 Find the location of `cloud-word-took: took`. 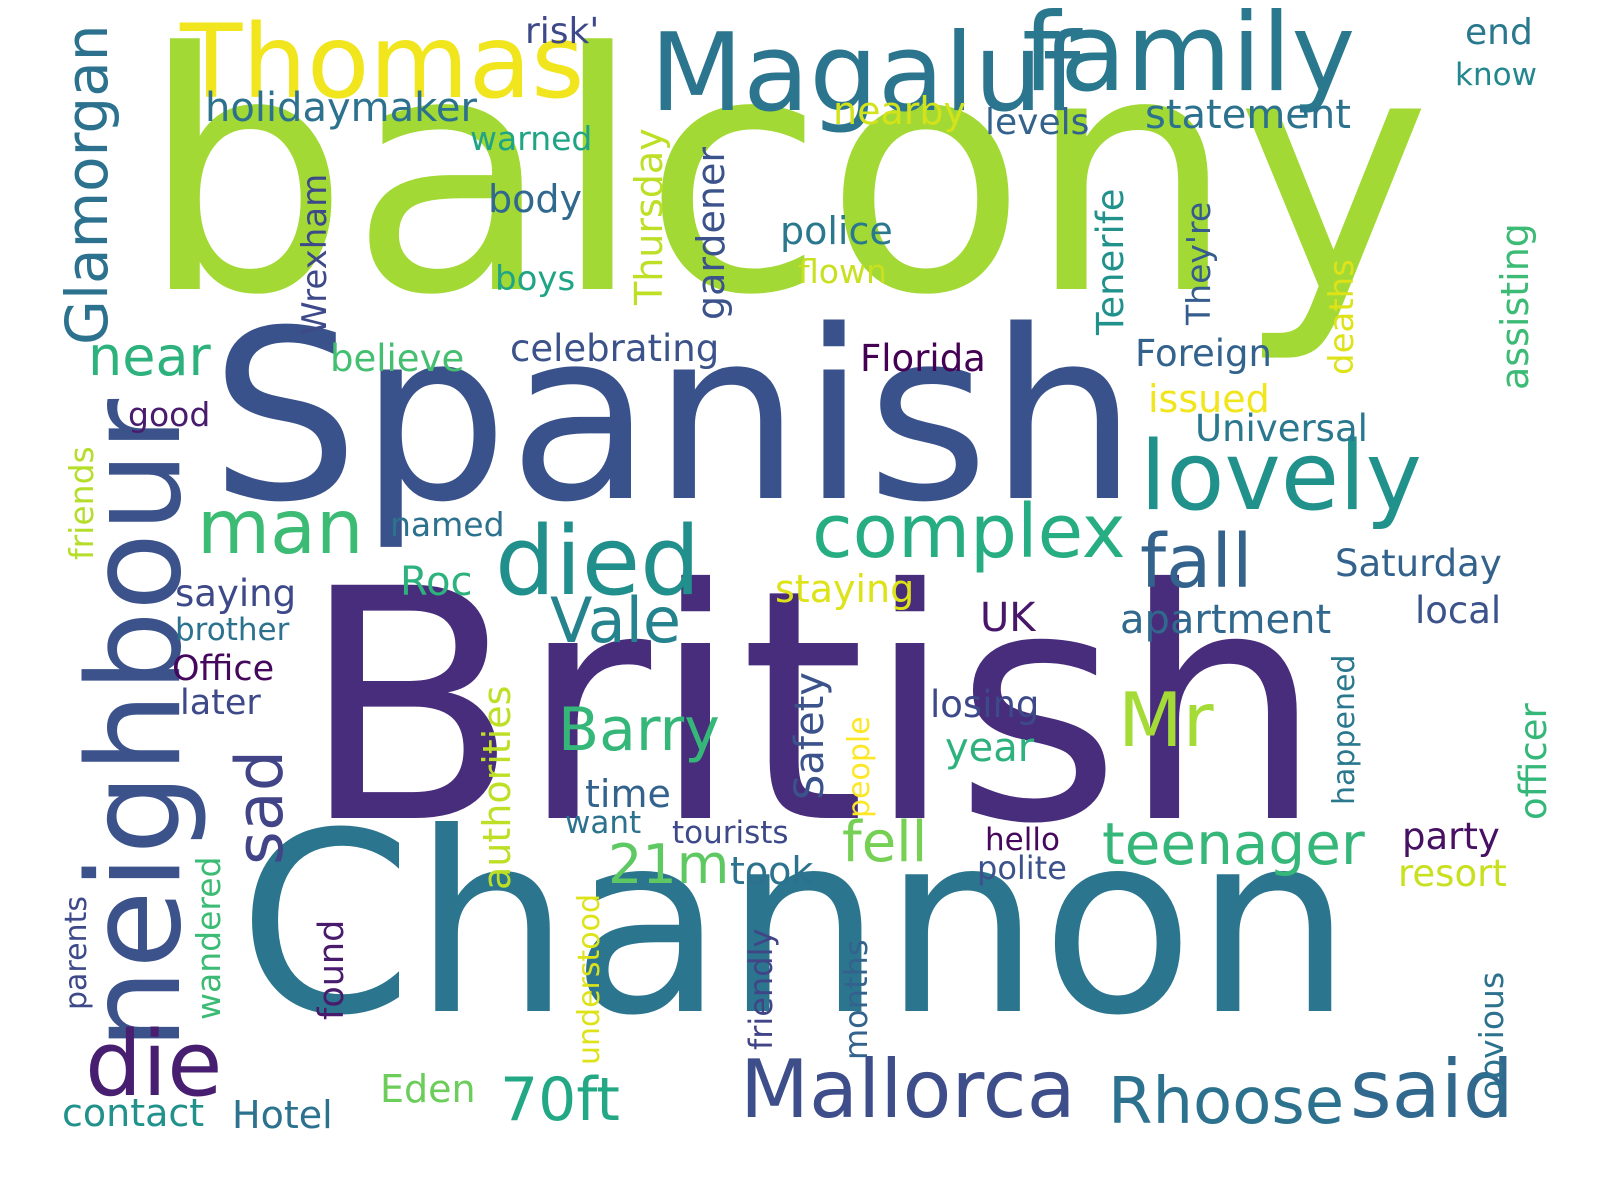

cloud-word-took: took is located at coordinates (772, 871).